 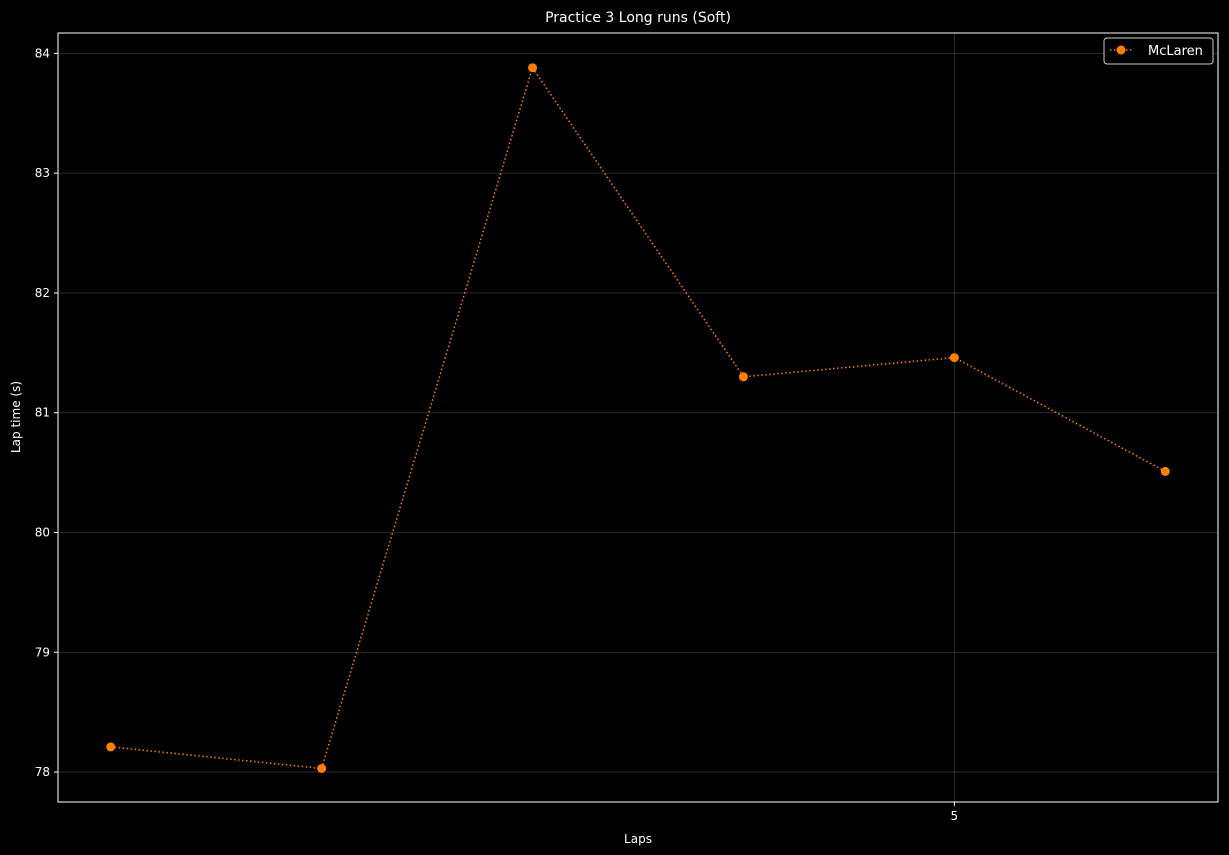 I want to click on y-tick-label: 78, so click(x=42, y=772).